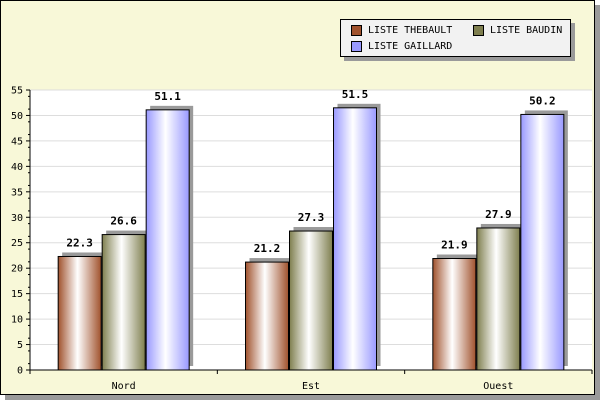  Describe the element at coordinates (124, 386) in the screenshot. I see `x-tick-label: Nord` at that location.